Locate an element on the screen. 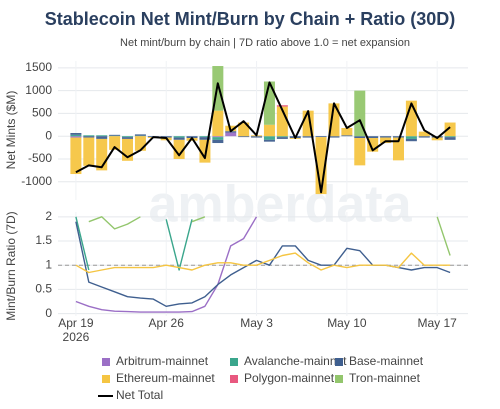  legend-label: Polygon-mainnet is located at coordinates (289, 378).